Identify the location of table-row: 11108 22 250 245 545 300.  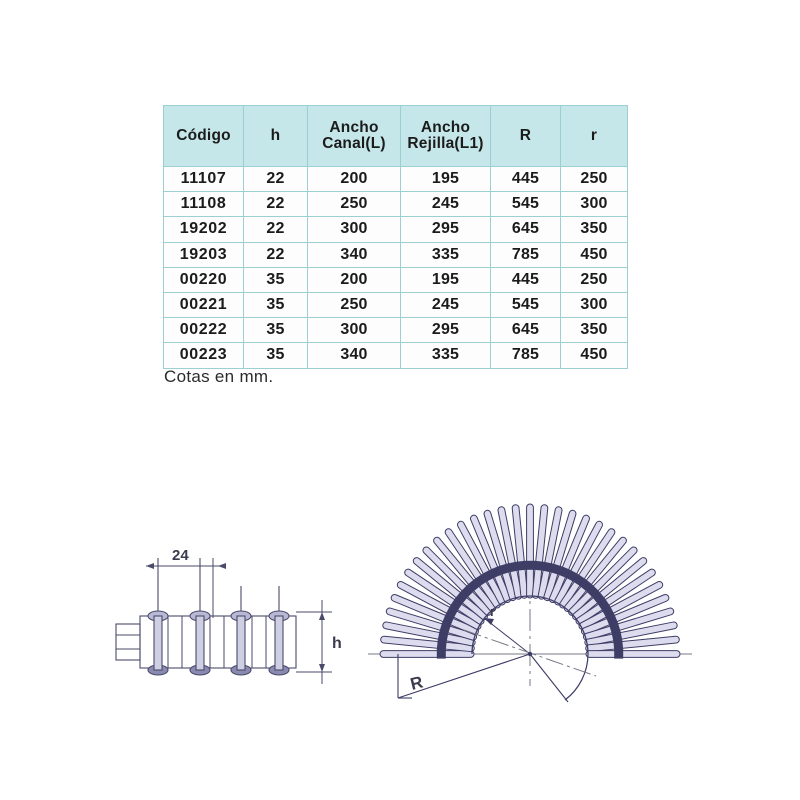
(395, 204).